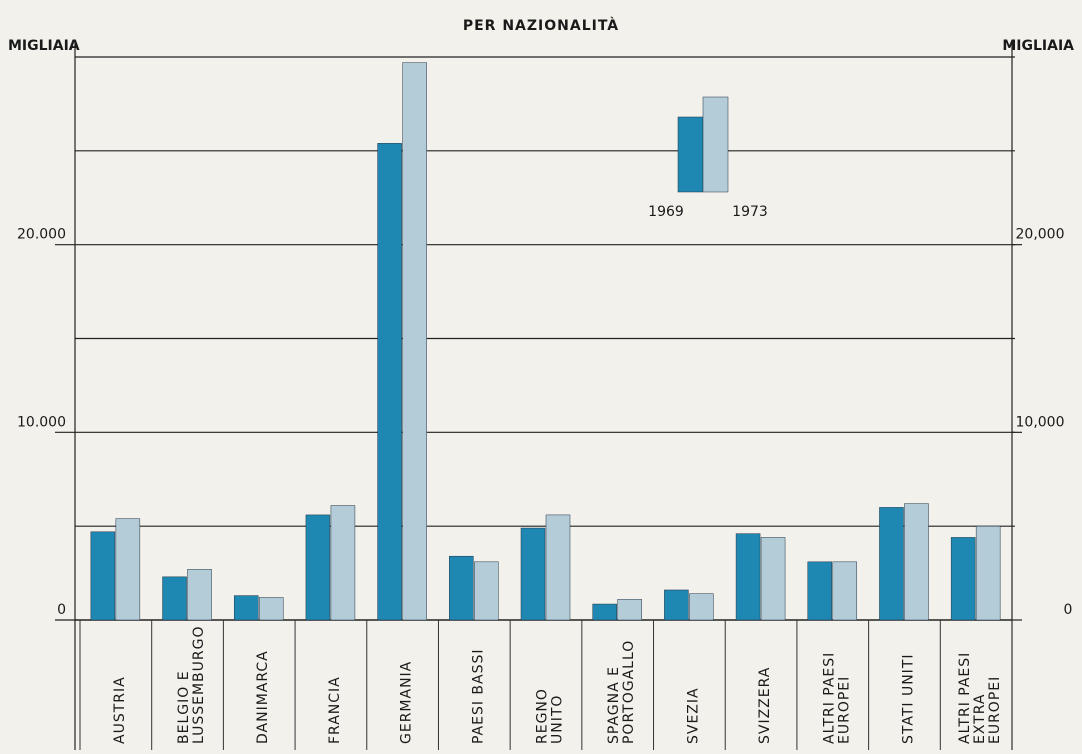 Image resolution: width=1082 pixels, height=754 pixels. Describe the element at coordinates (543, 716) in the screenshot. I see `x-tick-label: REGNO` at that location.